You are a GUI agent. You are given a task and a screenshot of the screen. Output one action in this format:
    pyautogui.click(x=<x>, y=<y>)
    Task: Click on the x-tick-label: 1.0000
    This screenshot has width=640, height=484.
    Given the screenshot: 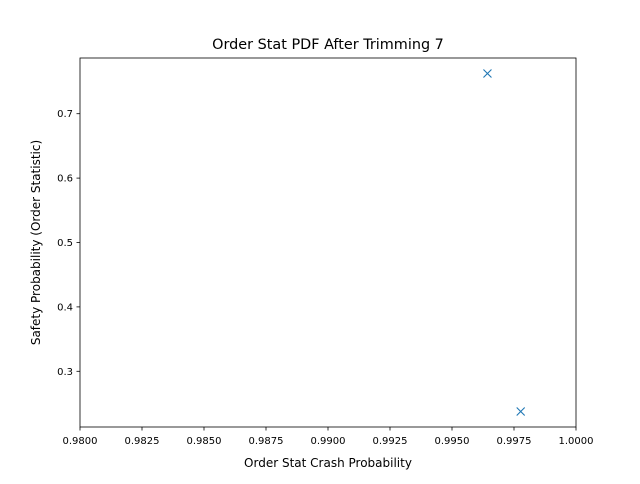 What is the action you would take?
    pyautogui.click(x=576, y=441)
    